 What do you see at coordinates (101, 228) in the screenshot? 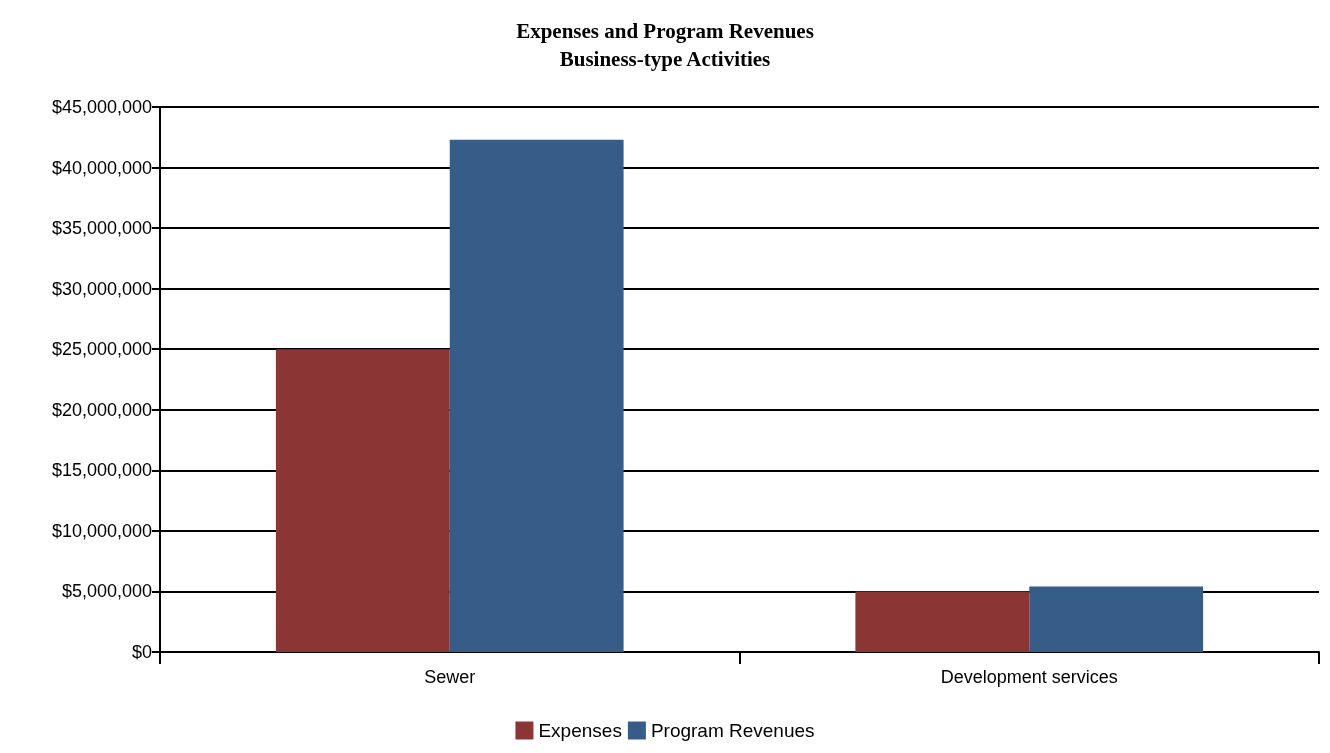
I see `y-tick-label: $35,000,000` at bounding box center [101, 228].